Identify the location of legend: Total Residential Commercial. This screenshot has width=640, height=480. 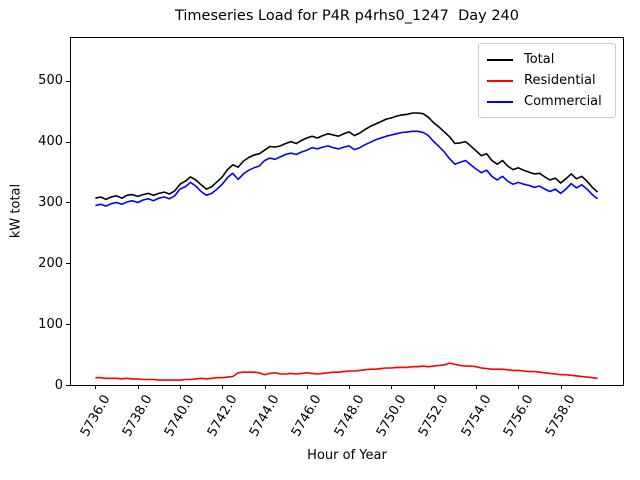
(547, 80).